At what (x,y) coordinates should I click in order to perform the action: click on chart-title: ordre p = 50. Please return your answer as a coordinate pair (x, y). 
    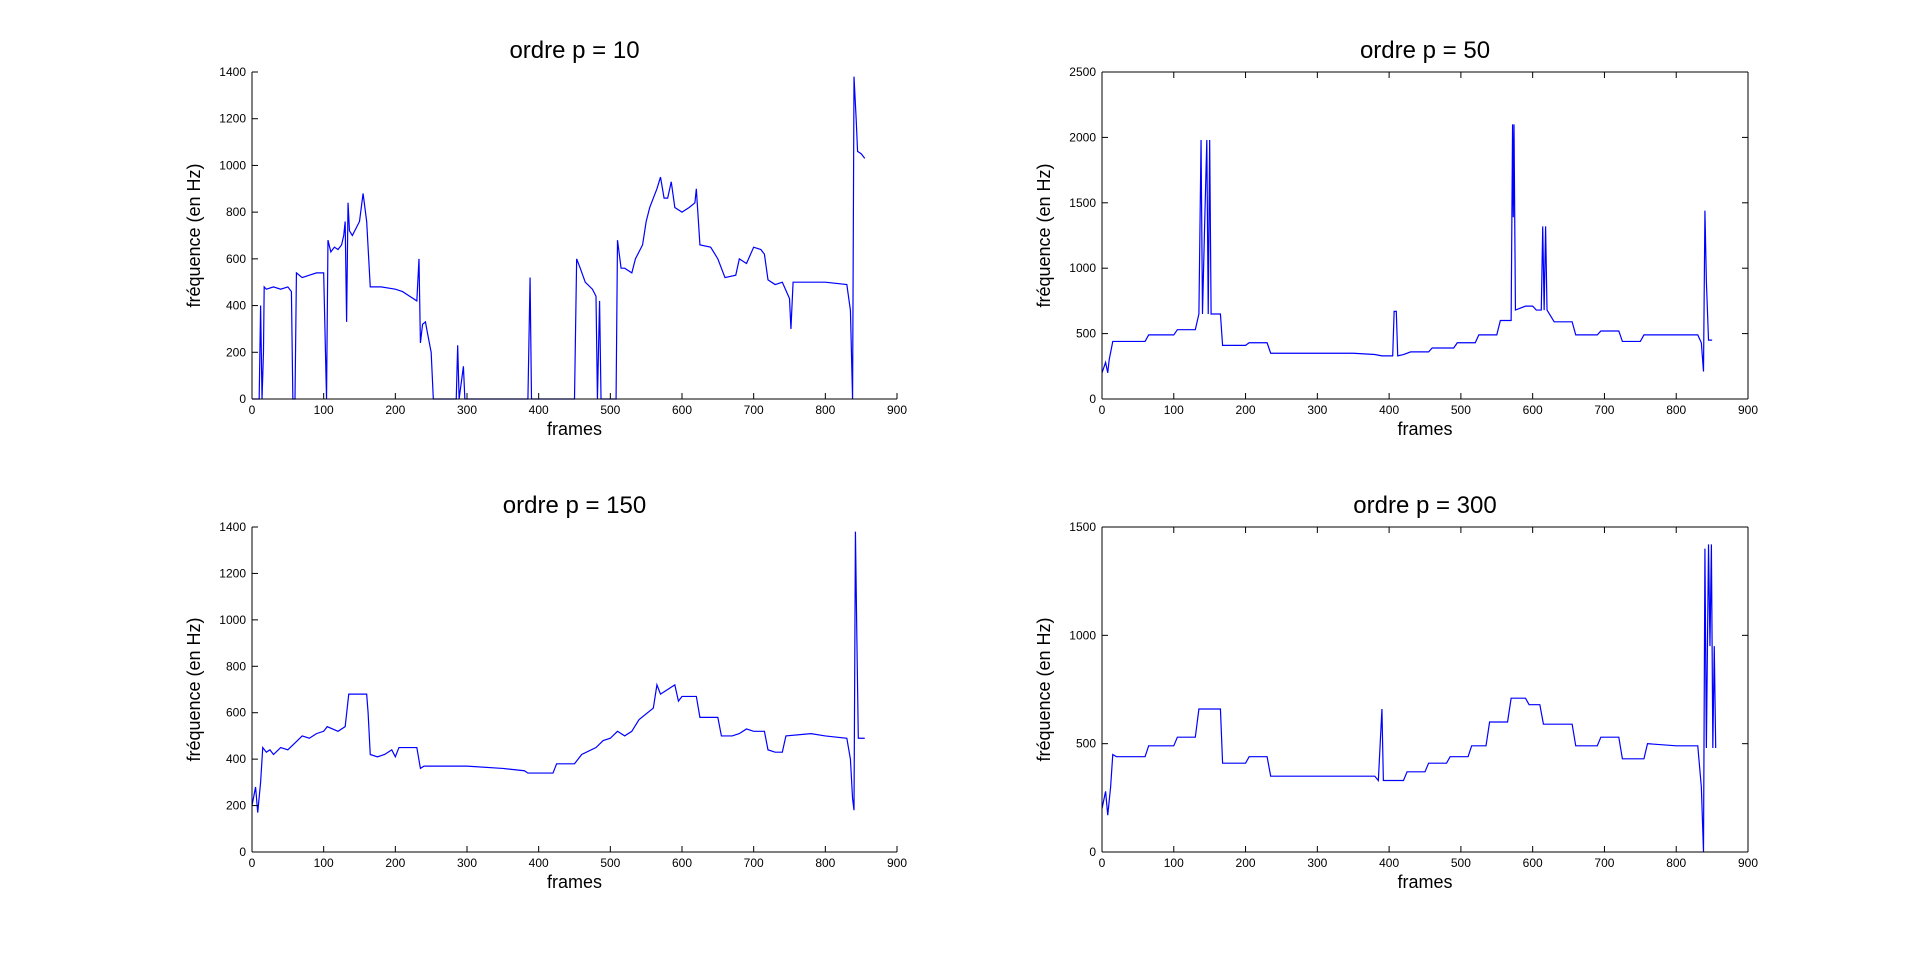
    Looking at the image, I should click on (1425, 50).